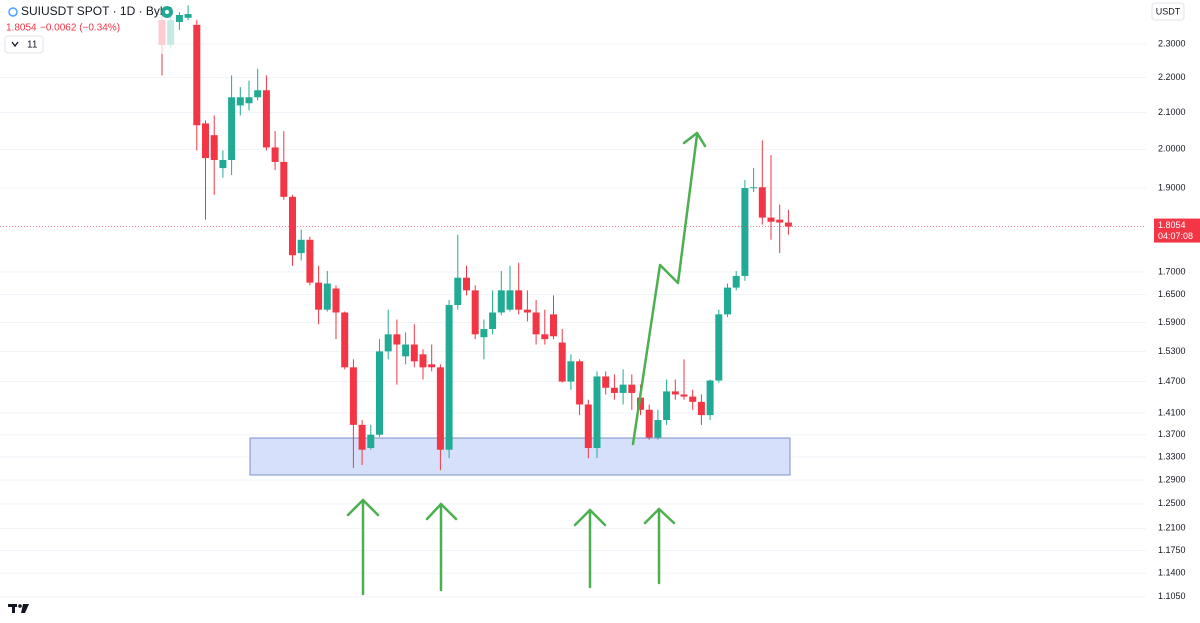 The width and height of the screenshot is (1200, 623). I want to click on symbol-icon, so click(13, 12).